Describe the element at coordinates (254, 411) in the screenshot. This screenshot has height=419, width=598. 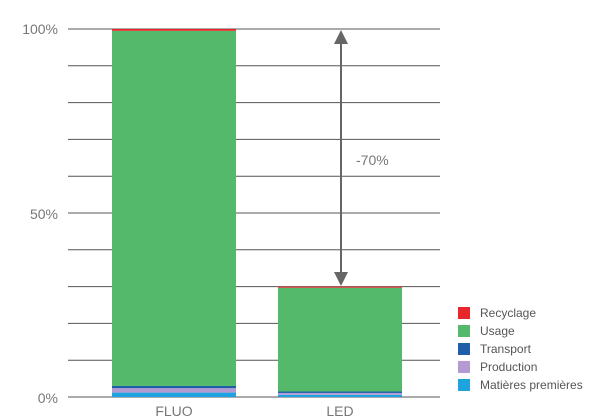
I see `x-axis-categories: FLUO LED` at that location.